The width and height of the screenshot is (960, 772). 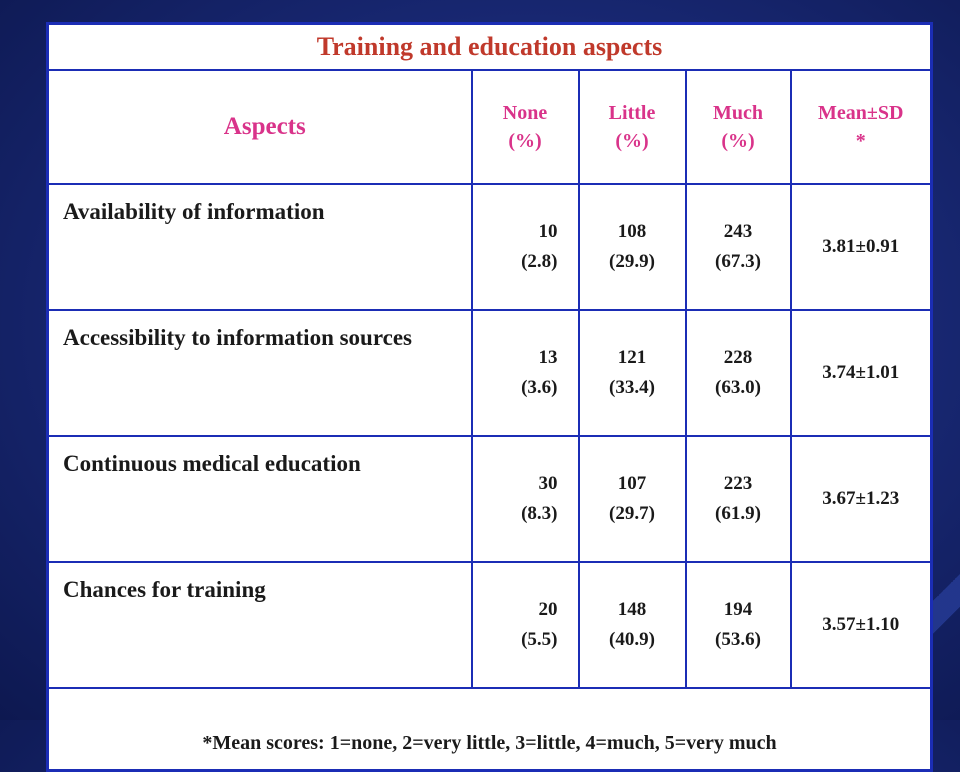 I want to click on much-value: 223 (61.9), so click(x=738, y=499).